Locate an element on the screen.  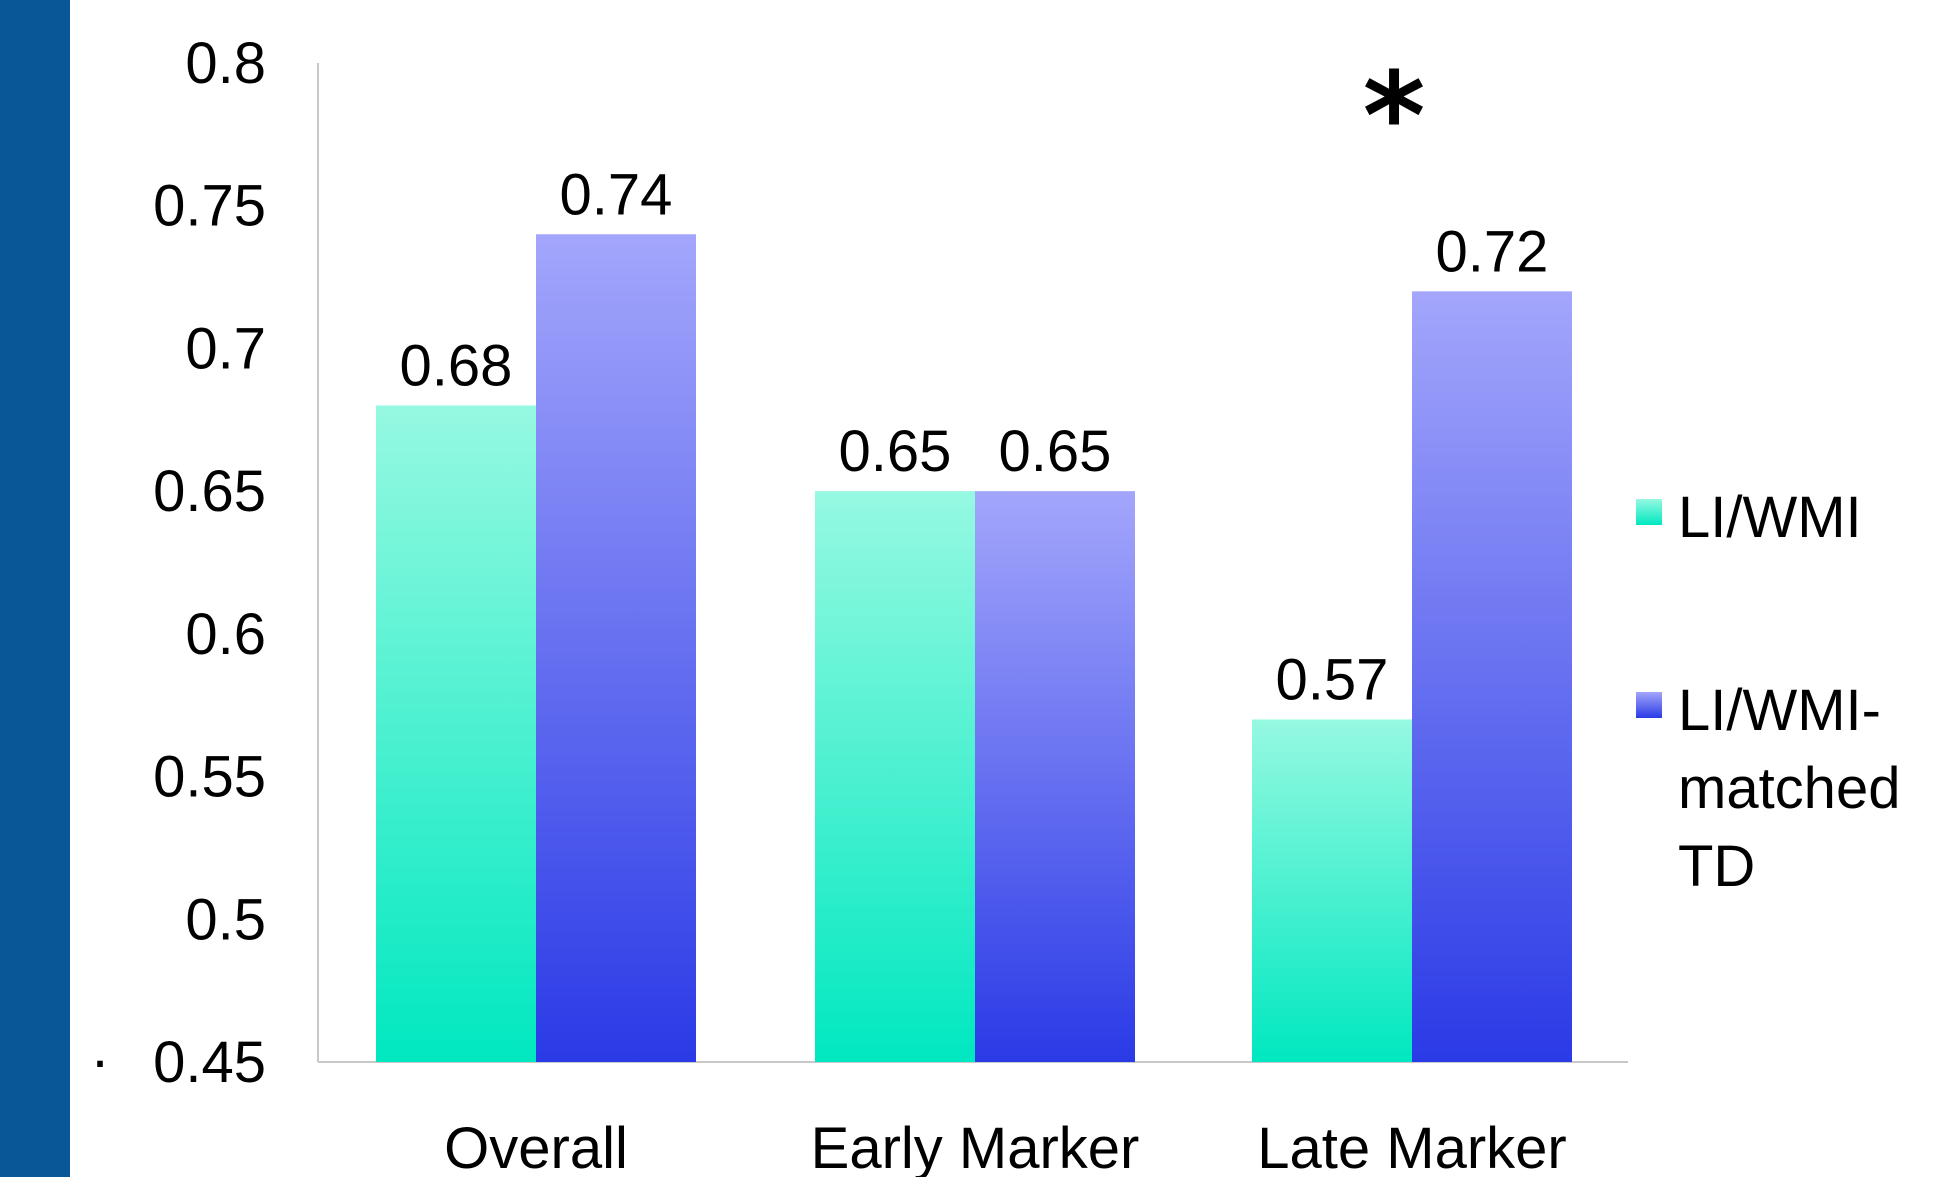
legend: LI/WMI LI/WMI-matched TD is located at coordinates (1768, 692).